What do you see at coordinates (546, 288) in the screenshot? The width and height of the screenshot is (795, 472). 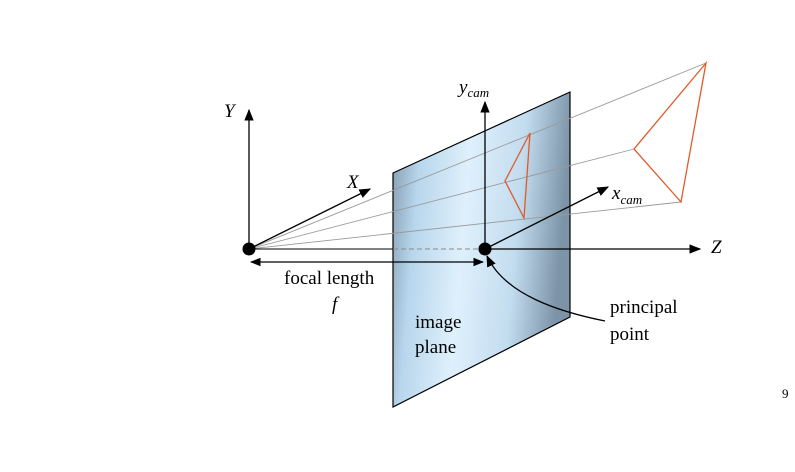 I see `principal-point-pointer` at bounding box center [546, 288].